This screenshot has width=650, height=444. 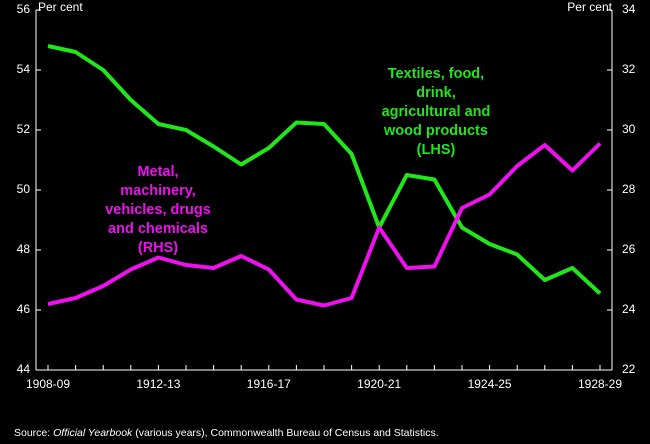 What do you see at coordinates (158, 384) in the screenshot?
I see `x-tick-label: 1912-13` at bounding box center [158, 384].